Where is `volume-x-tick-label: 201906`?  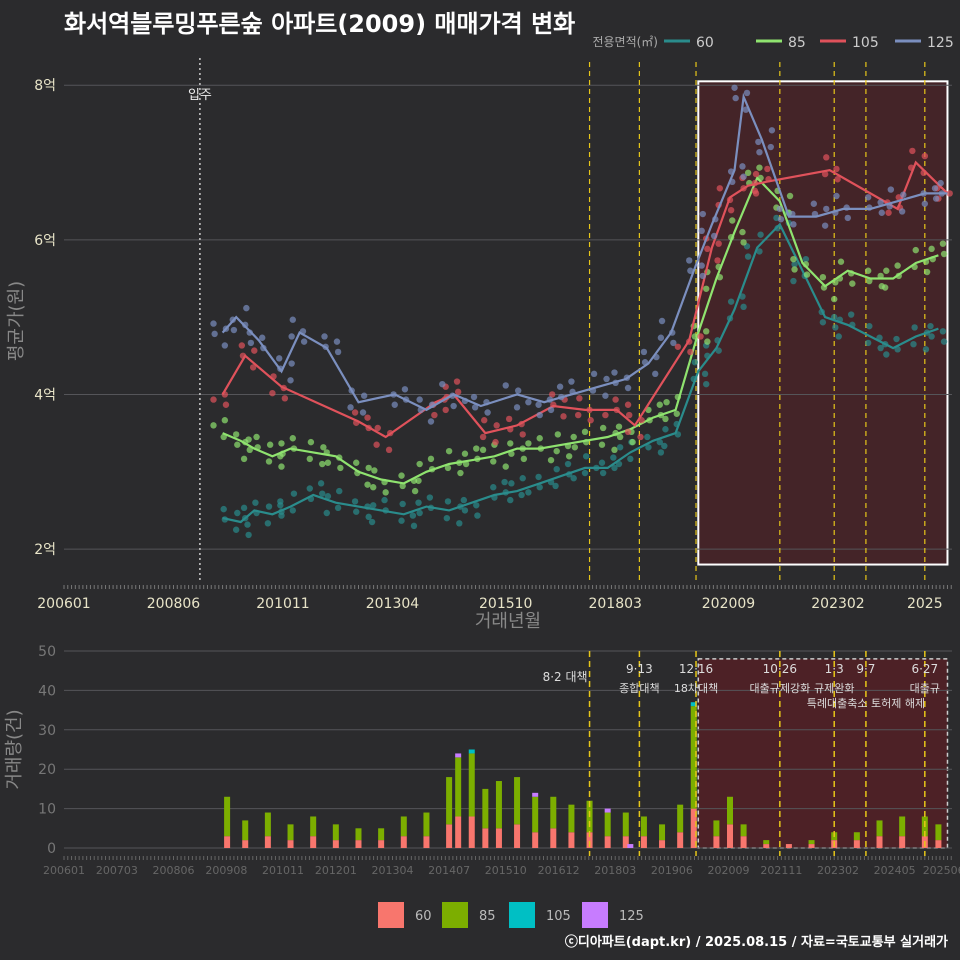
volume-x-tick-label: 201906 is located at coordinates (672, 870).